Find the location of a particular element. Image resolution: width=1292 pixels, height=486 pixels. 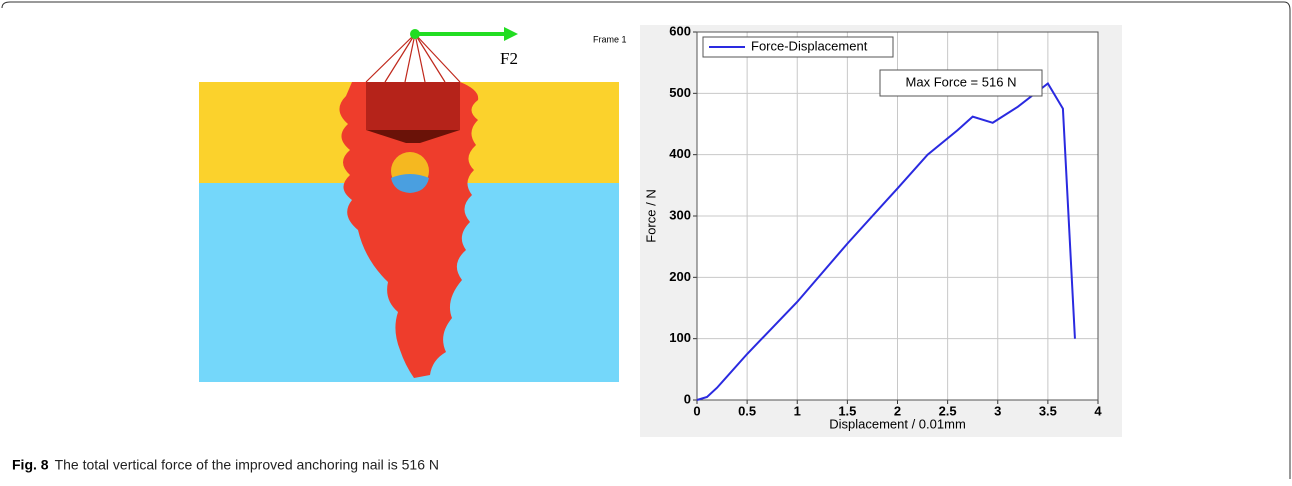

hole-fill is located at coordinates (410, 183).